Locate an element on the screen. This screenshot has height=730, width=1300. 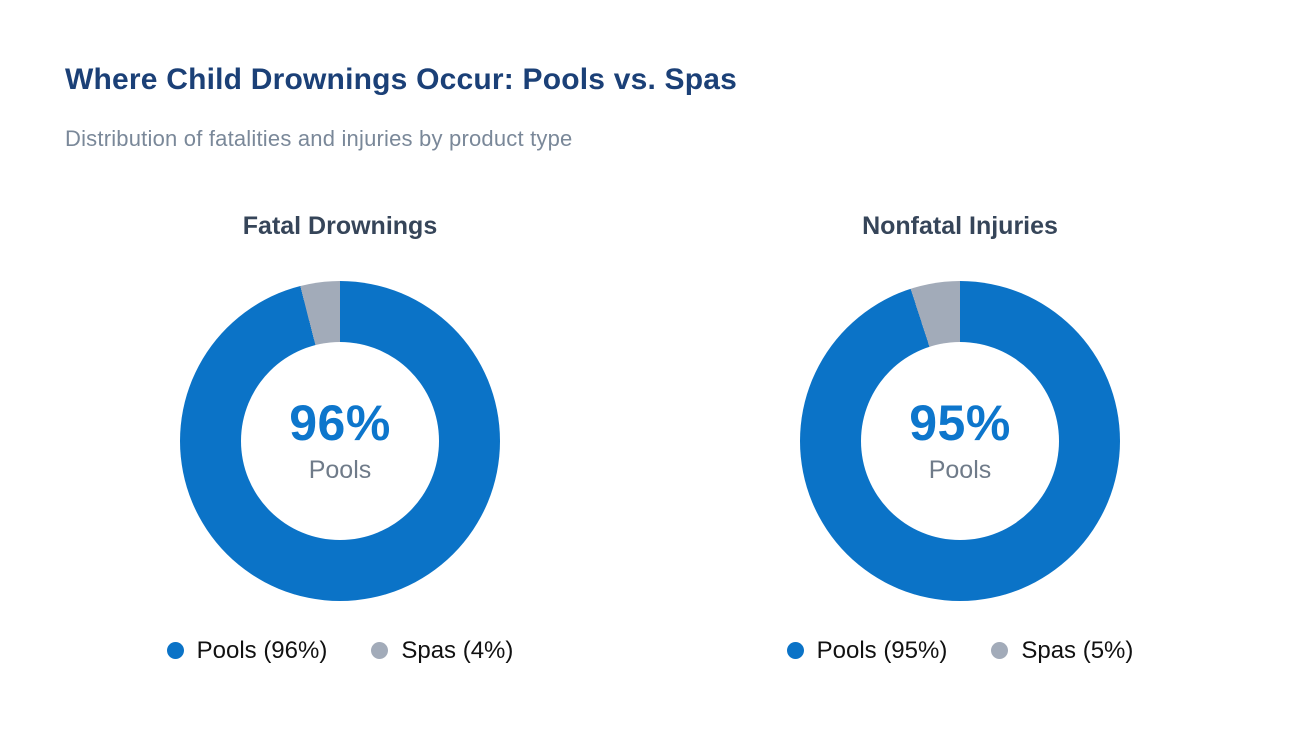
donut-hole-fatal: 96% Pools is located at coordinates (340, 440).